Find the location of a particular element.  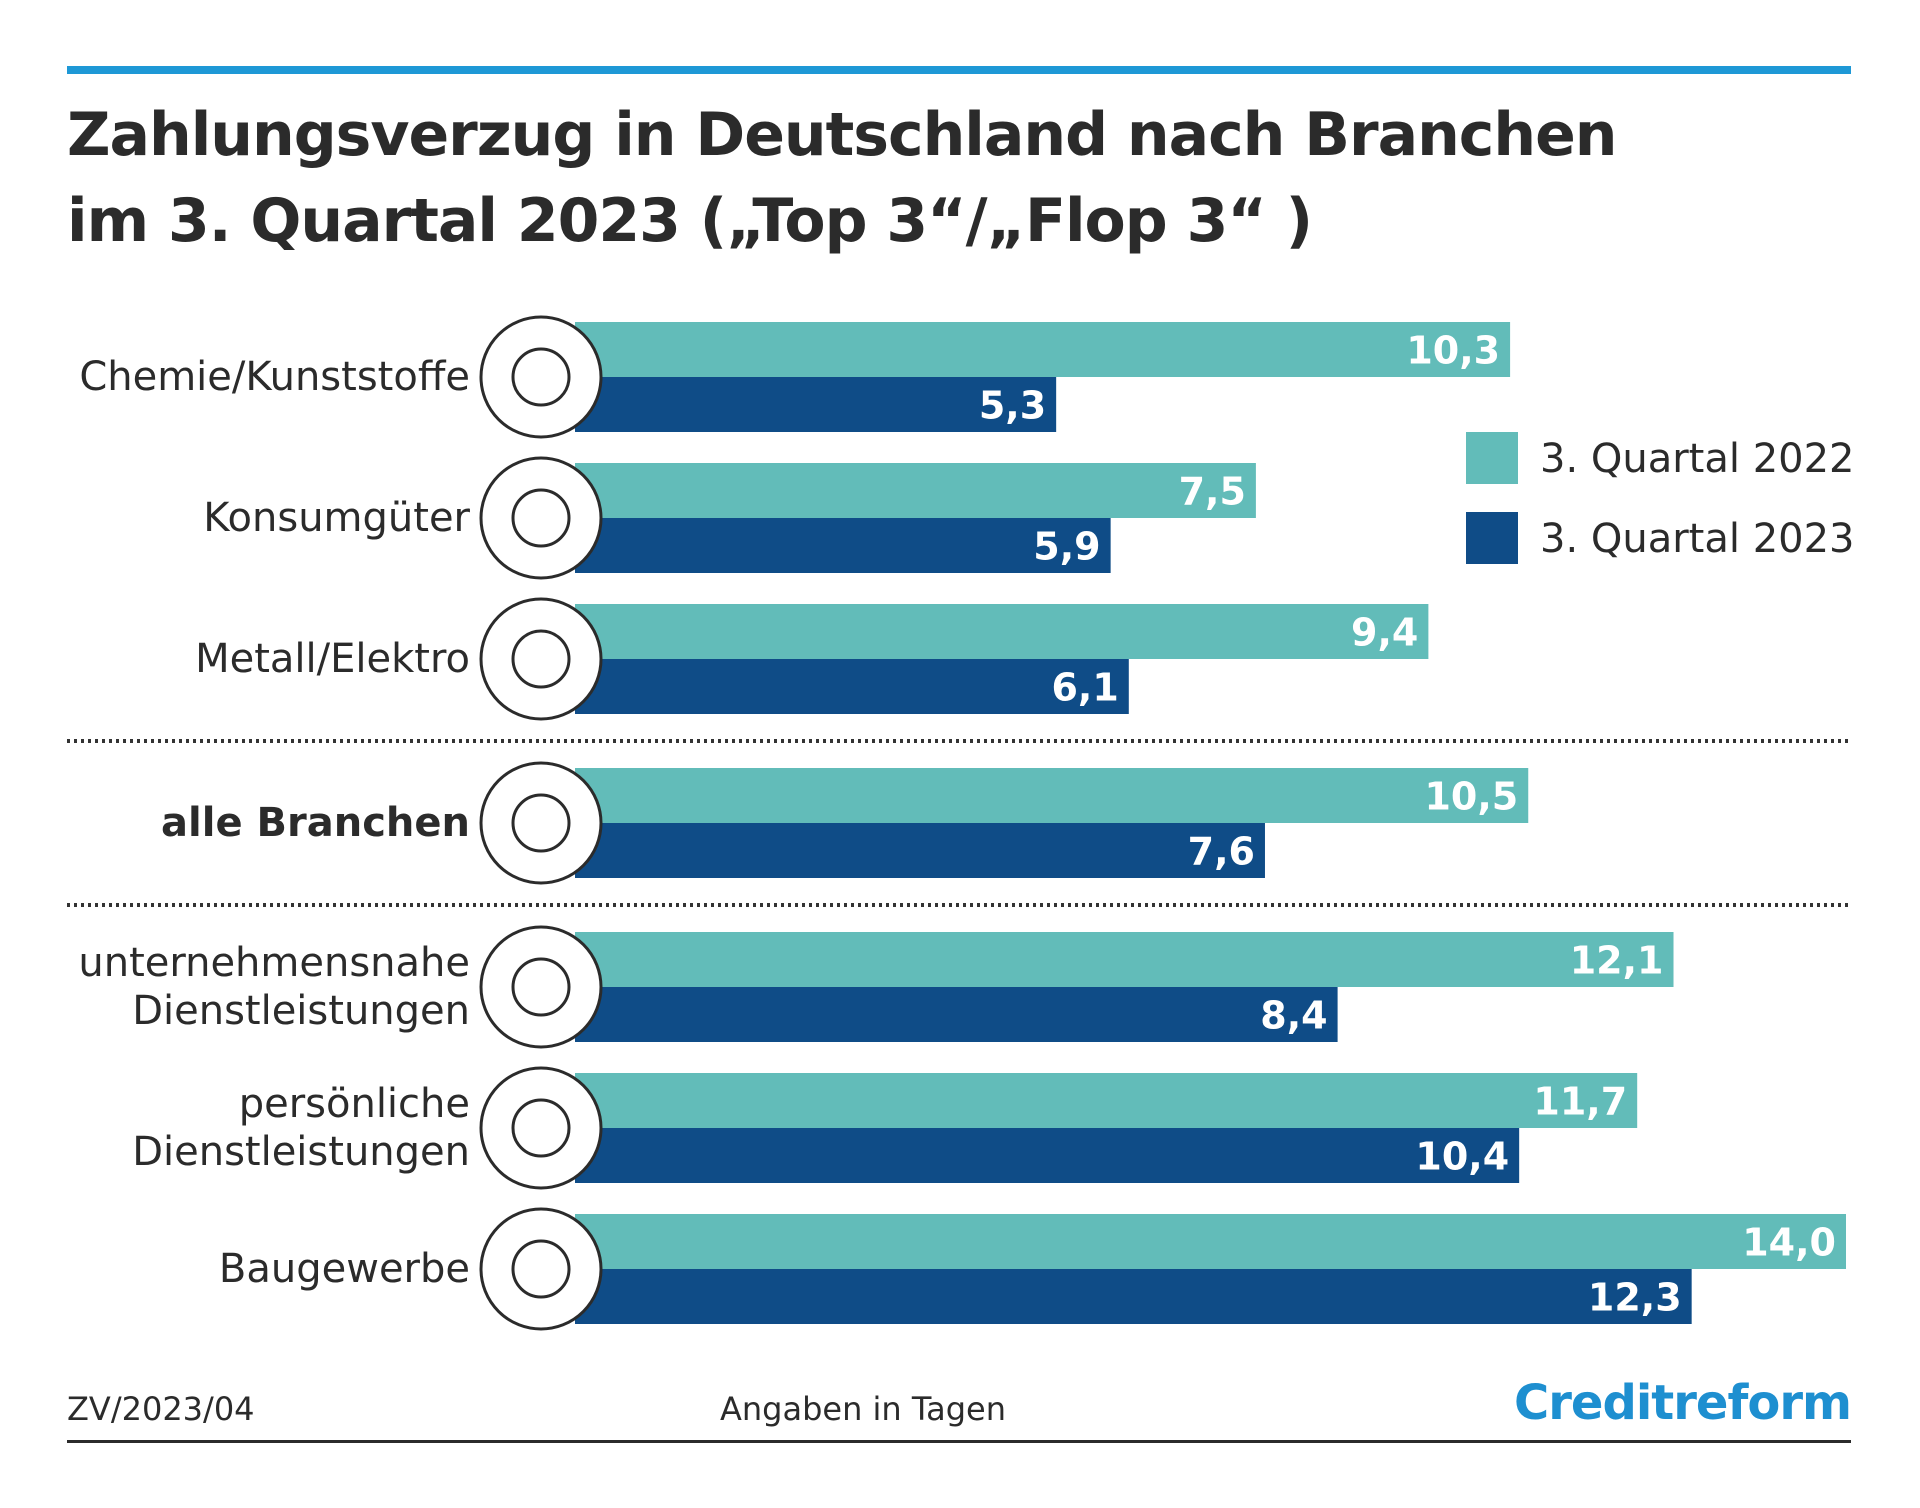

value-label: 14,0 is located at coordinates (1789, 1243).